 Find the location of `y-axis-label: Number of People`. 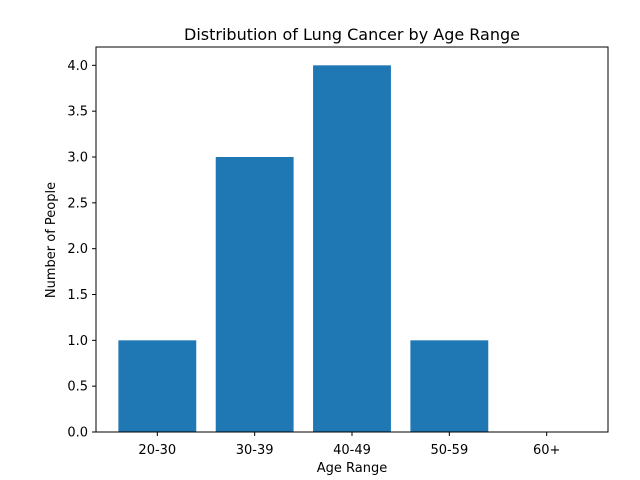

y-axis-label: Number of People is located at coordinates (51, 240).